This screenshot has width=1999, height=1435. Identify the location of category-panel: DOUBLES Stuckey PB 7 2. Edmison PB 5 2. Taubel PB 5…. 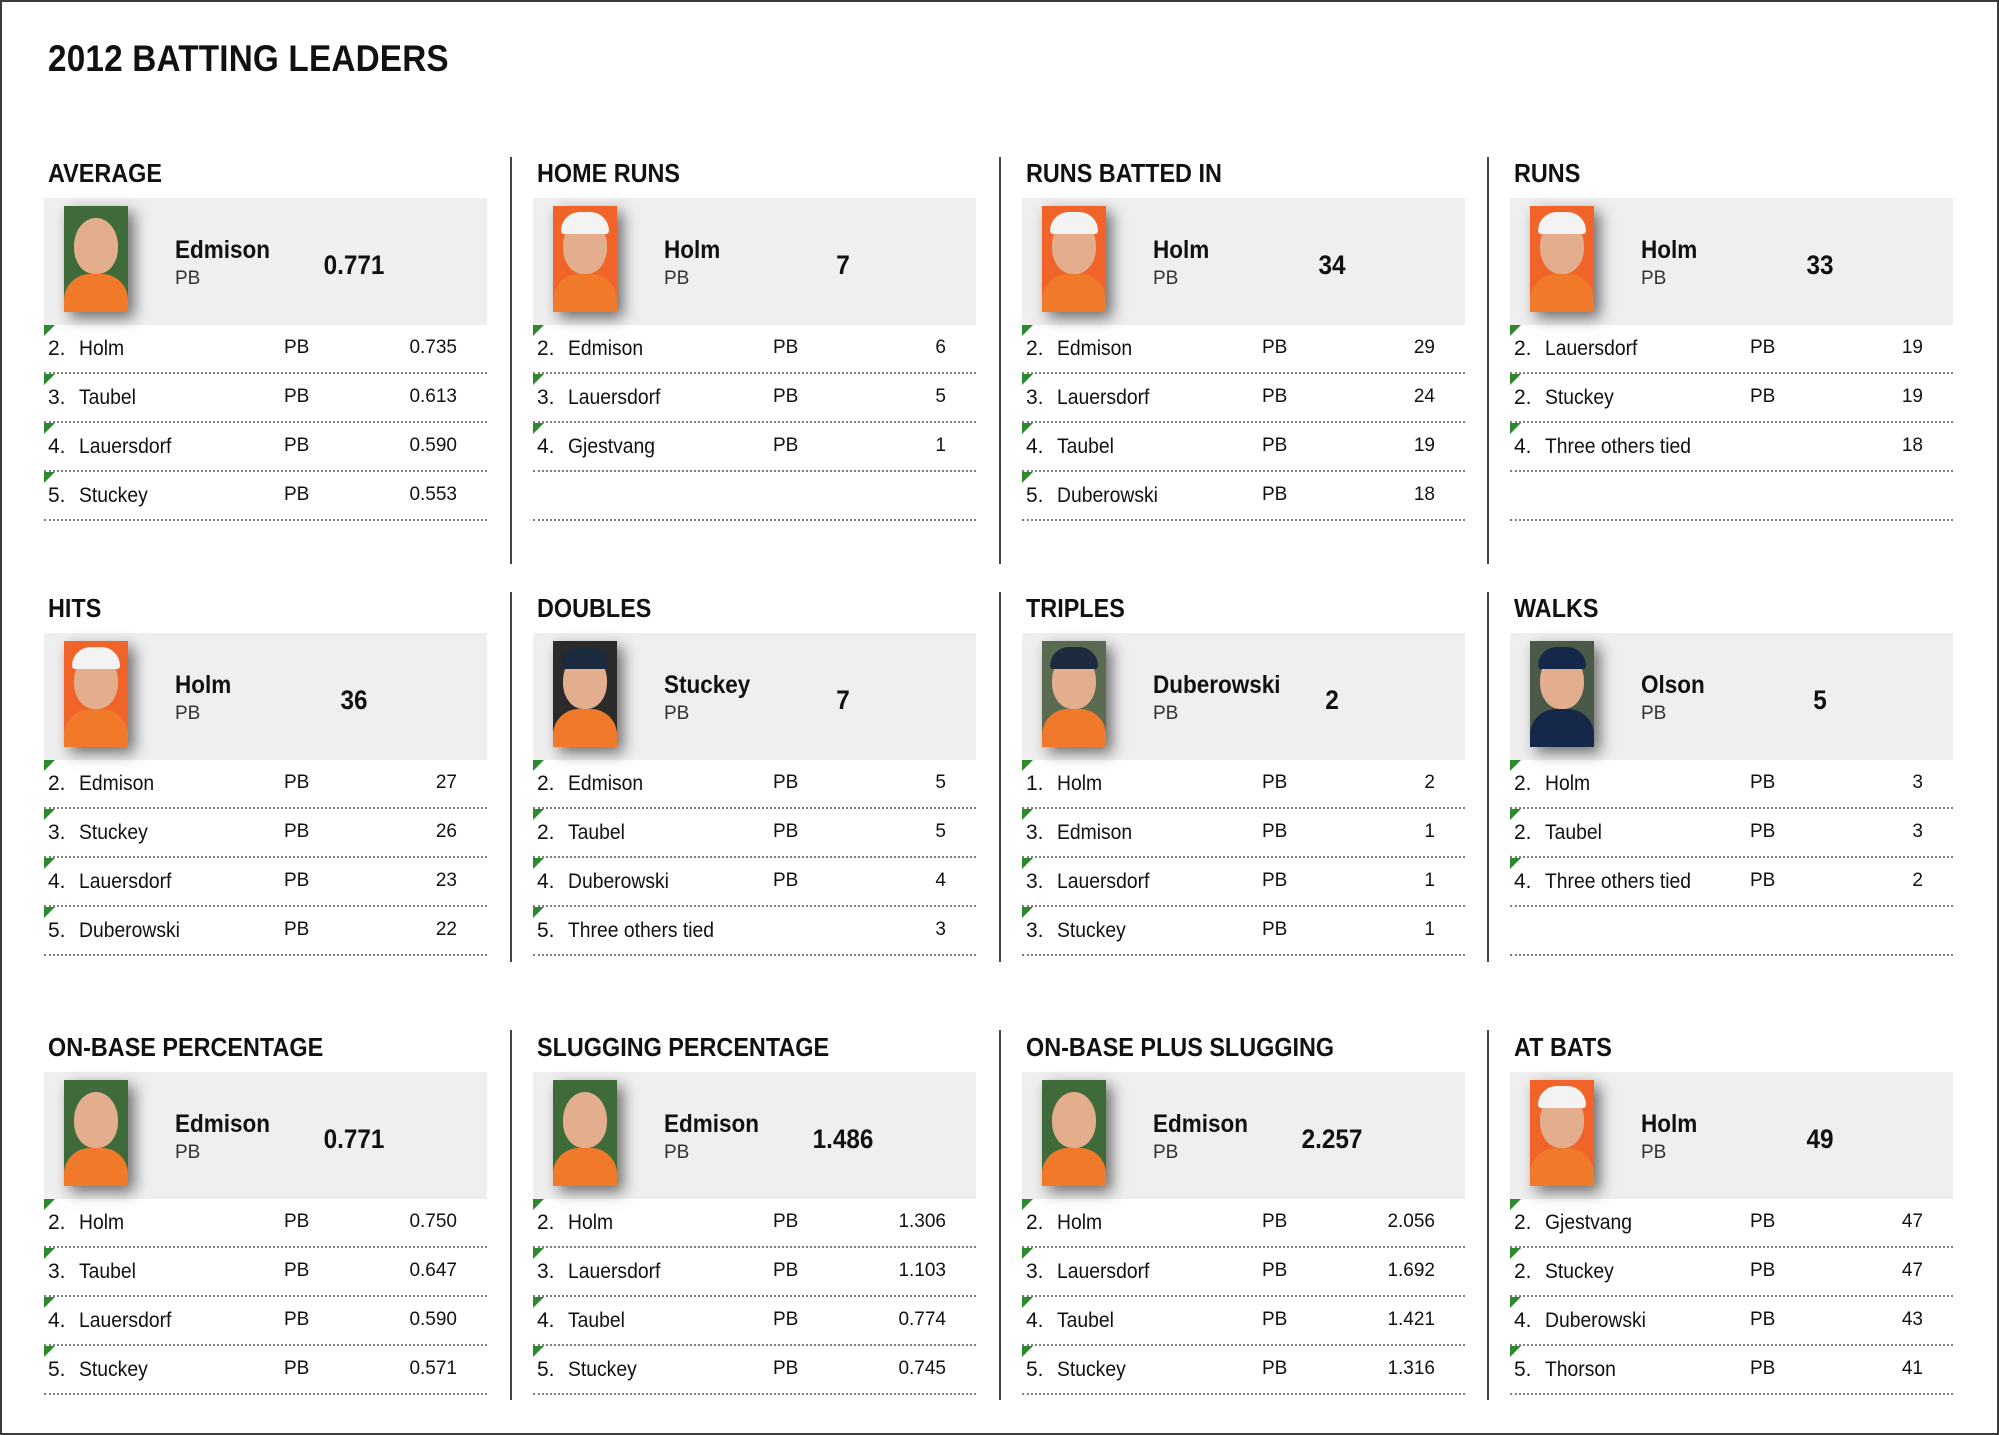
(734, 774).